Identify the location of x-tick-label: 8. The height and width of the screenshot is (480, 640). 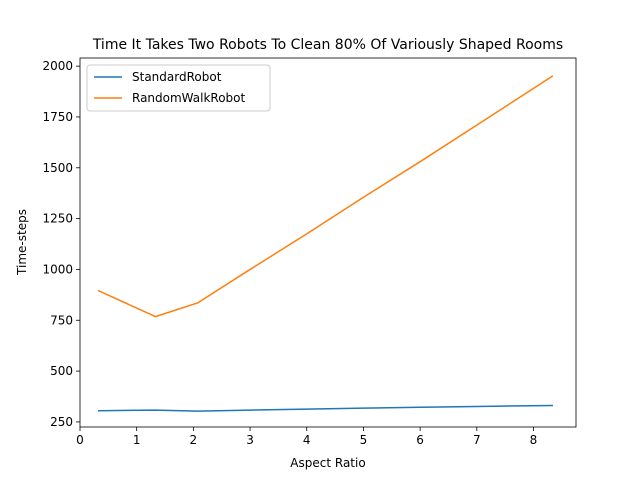
(534, 440).